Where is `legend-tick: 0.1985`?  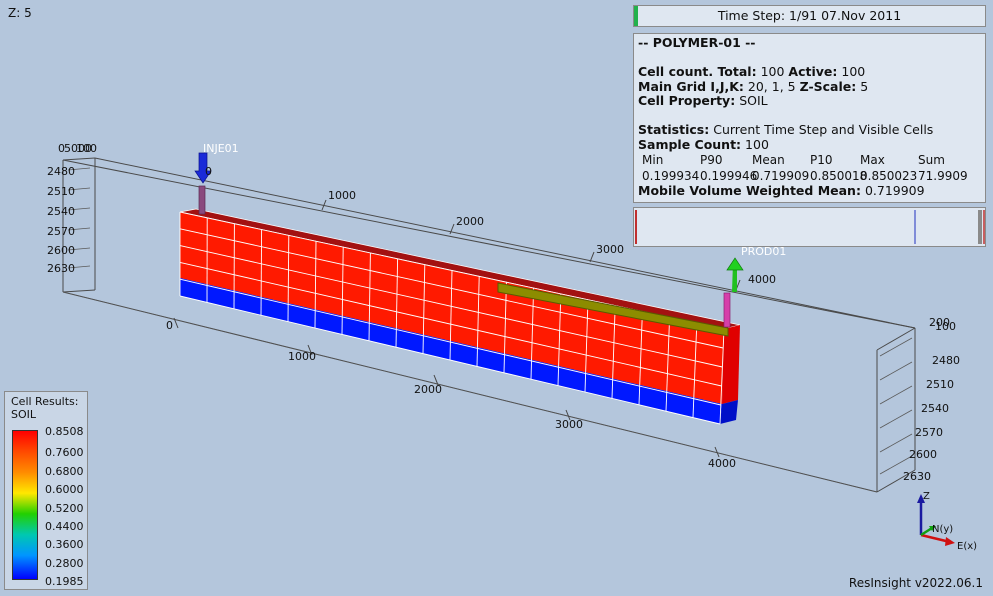
legend-tick: 0.1985 is located at coordinates (64, 581).